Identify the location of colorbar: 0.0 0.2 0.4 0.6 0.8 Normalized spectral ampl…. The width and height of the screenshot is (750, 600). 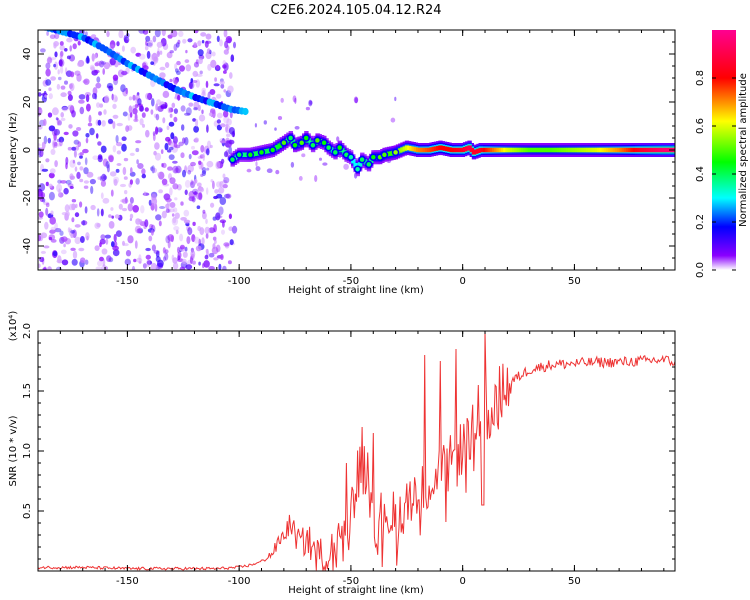
(722, 154).